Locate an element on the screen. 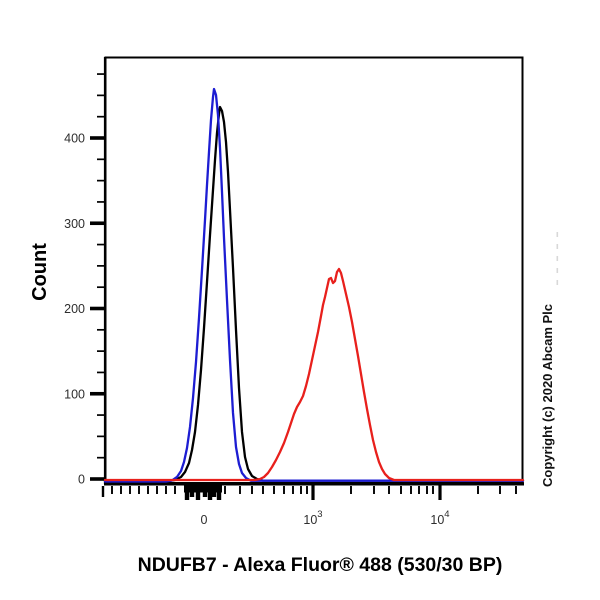 Image resolution: width=600 pixels, height=600 pixels. x-tick-label: 10⁴ is located at coordinates (439, 518).